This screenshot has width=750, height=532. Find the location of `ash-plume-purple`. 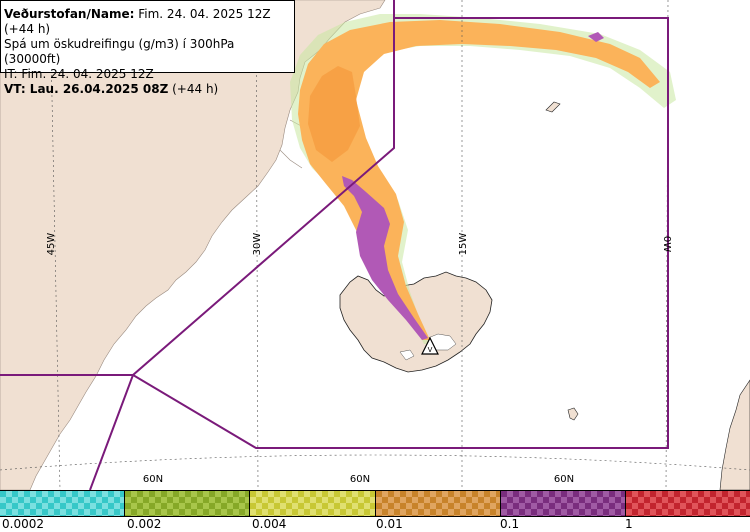

ash-plume-purple is located at coordinates (385, 258).